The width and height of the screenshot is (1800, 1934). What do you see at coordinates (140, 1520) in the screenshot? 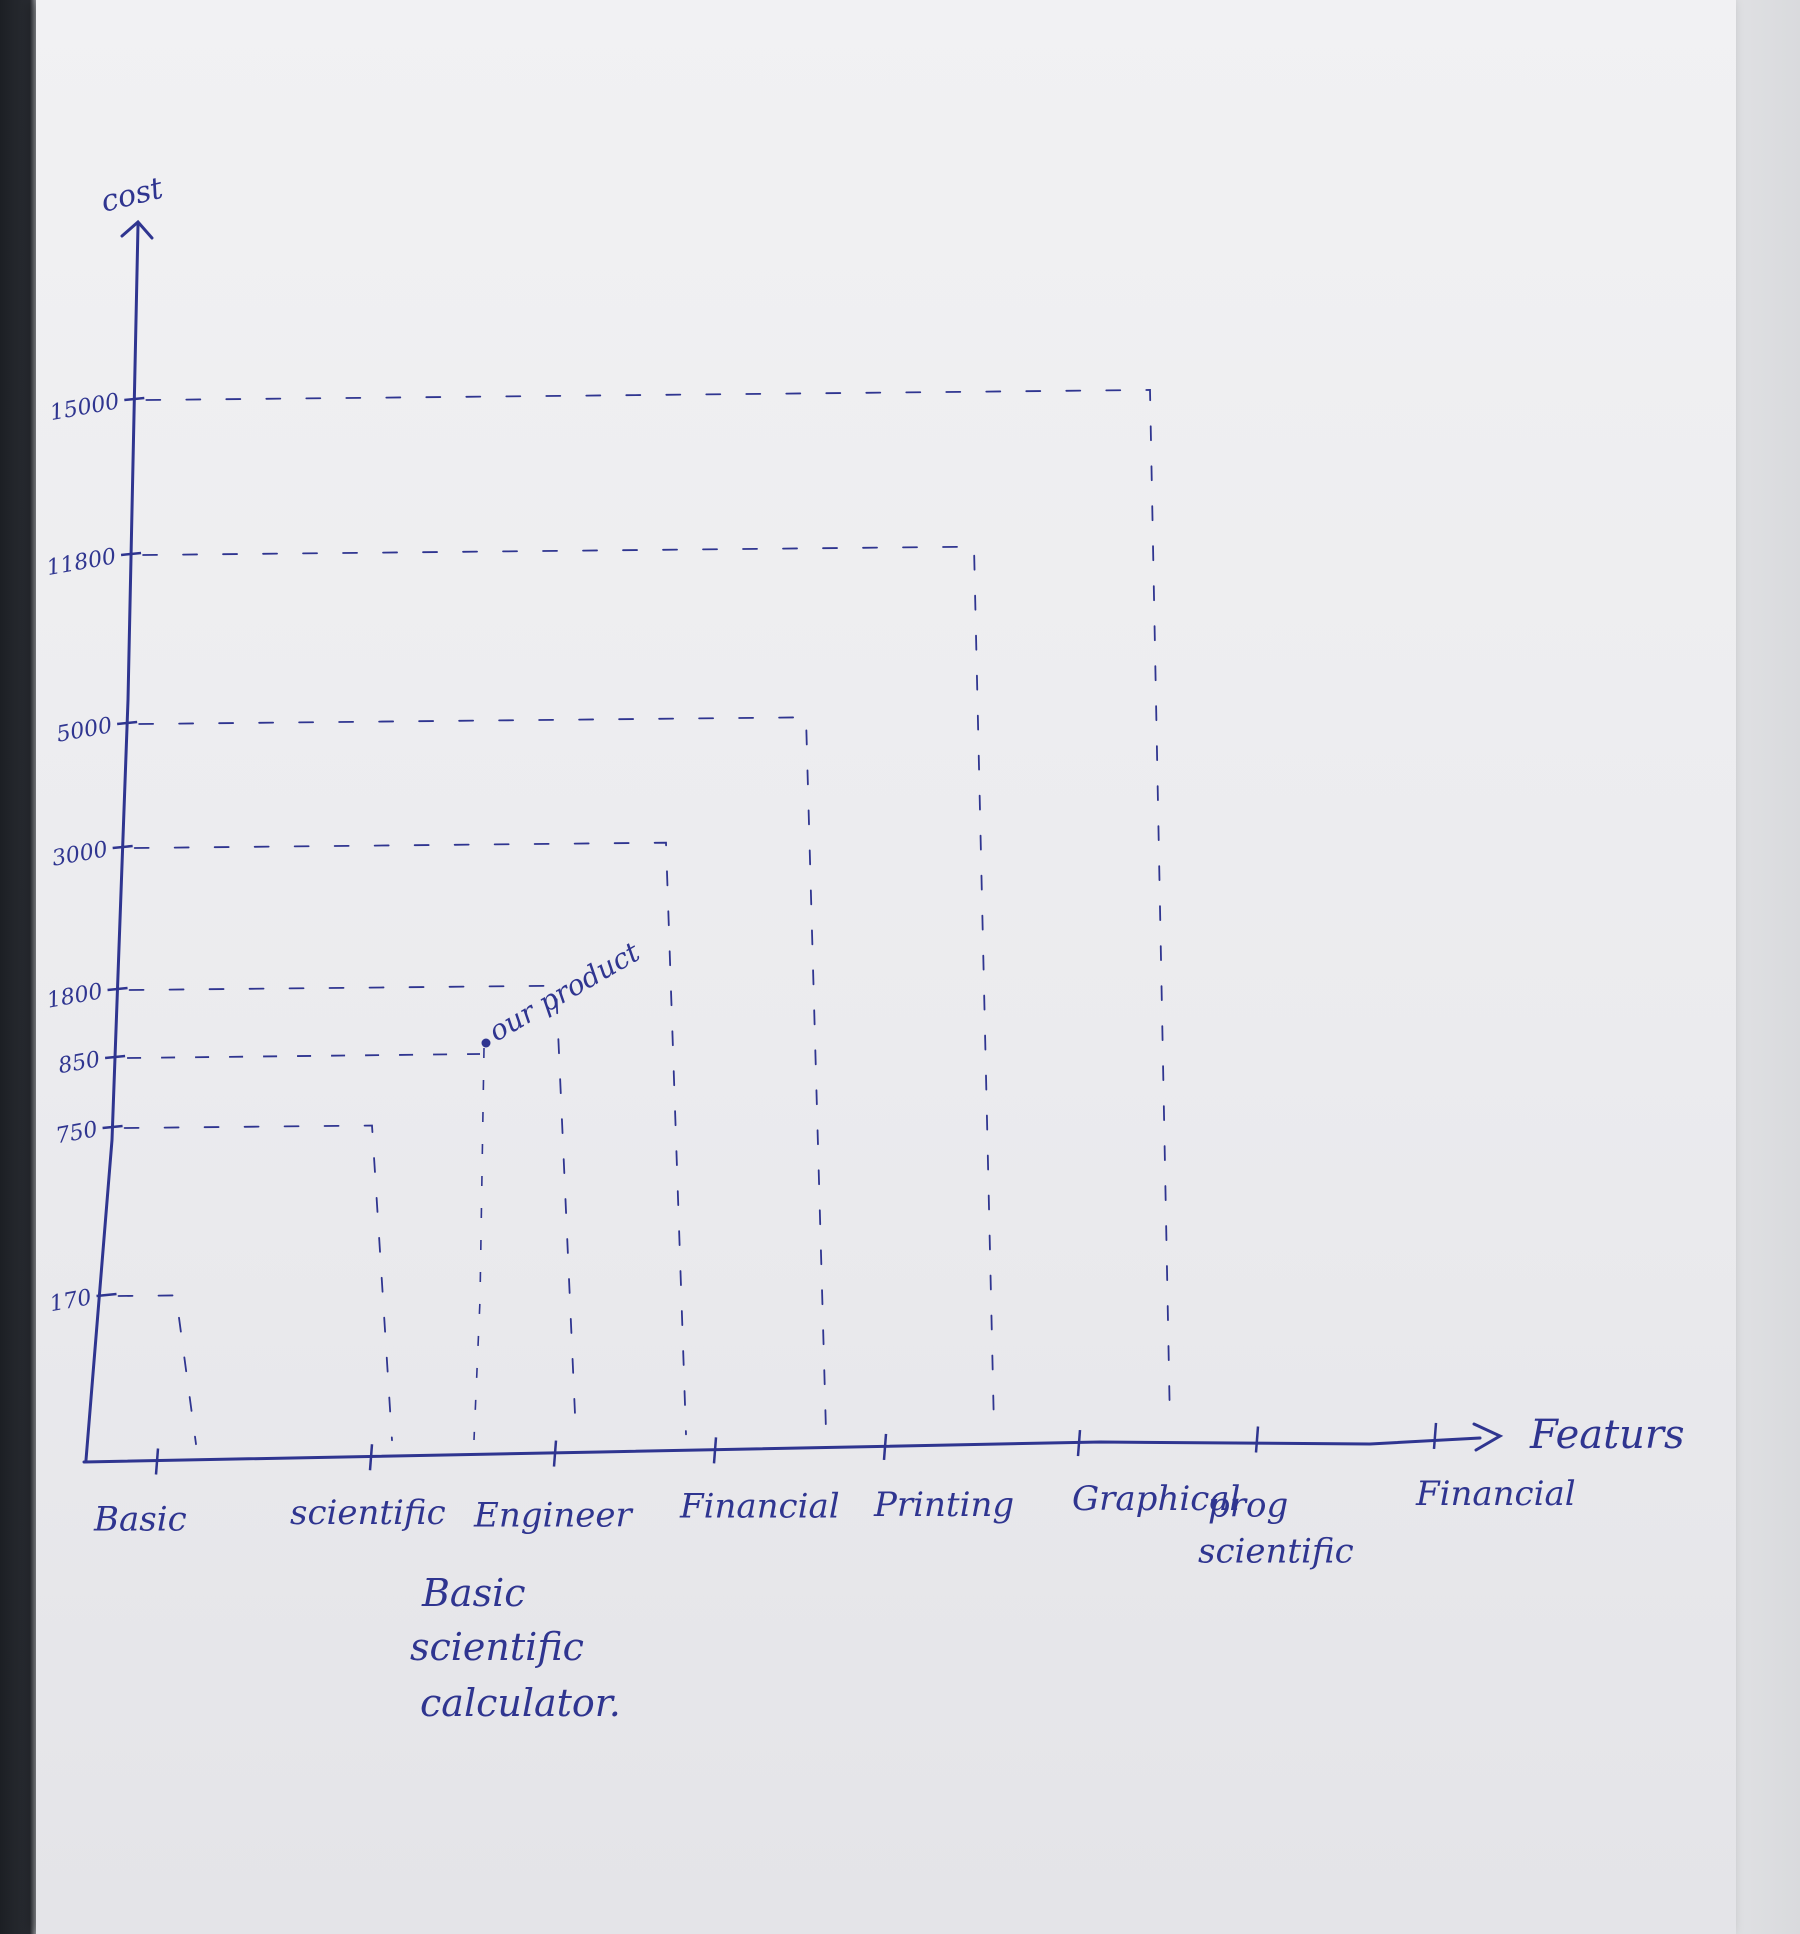
I see `x-category-label: Basic` at bounding box center [140, 1520].